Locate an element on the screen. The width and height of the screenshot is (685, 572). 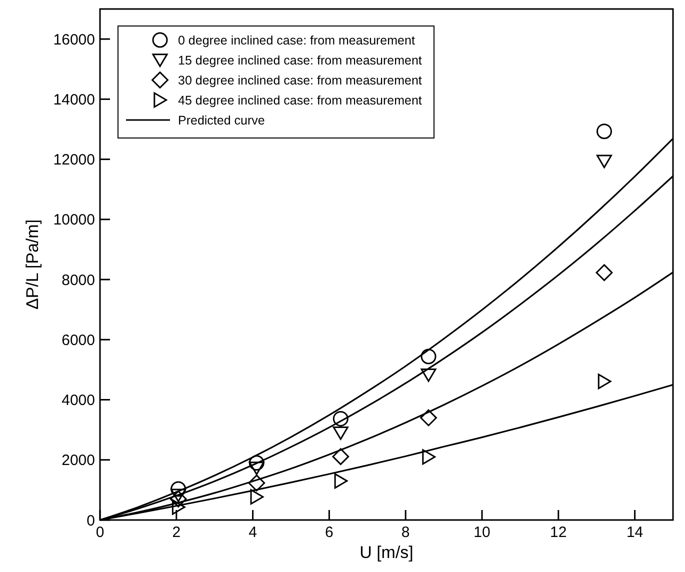
legend-label: 15 degree inclined case: from measurement is located at coordinates (300, 60).